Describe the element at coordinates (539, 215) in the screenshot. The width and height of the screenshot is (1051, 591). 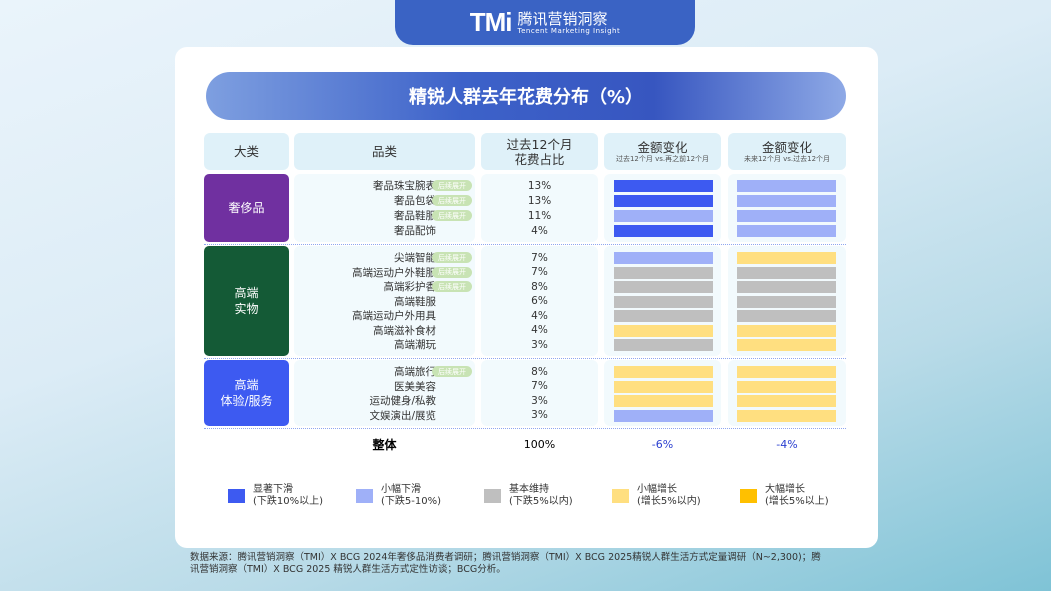
I see `share-value: 11%` at that location.